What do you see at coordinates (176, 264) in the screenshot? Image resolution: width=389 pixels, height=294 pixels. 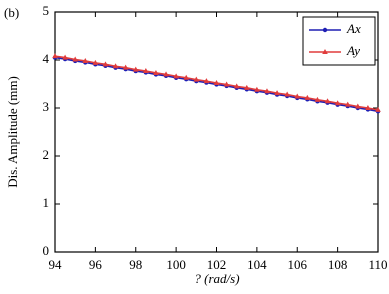 I see `x-tick-label: 100` at bounding box center [176, 264].